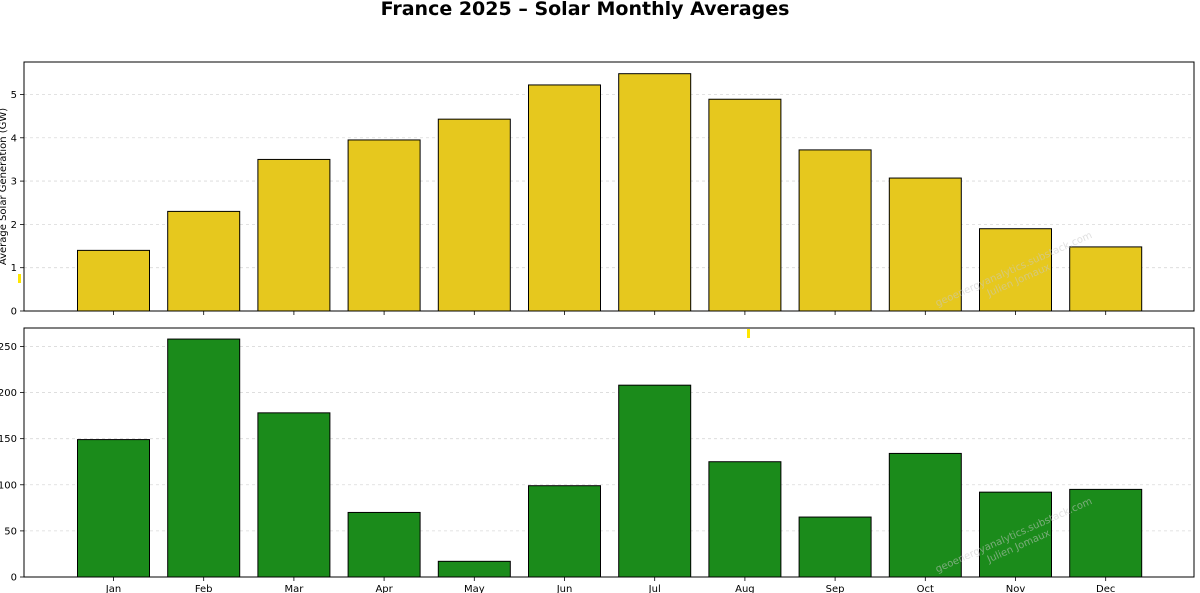  I want to click on x-tick-label: Apr, so click(384, 588).